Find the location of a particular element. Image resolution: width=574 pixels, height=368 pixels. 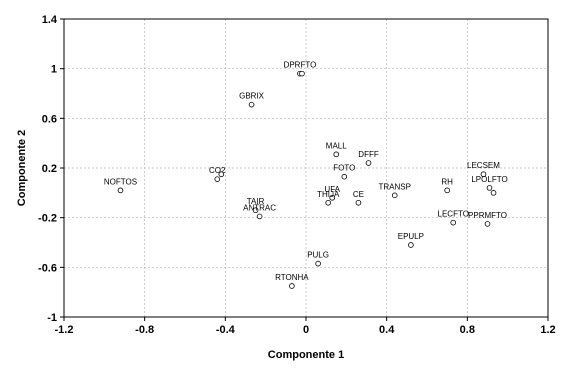

point-label: ANTRAC is located at coordinates (259, 207).